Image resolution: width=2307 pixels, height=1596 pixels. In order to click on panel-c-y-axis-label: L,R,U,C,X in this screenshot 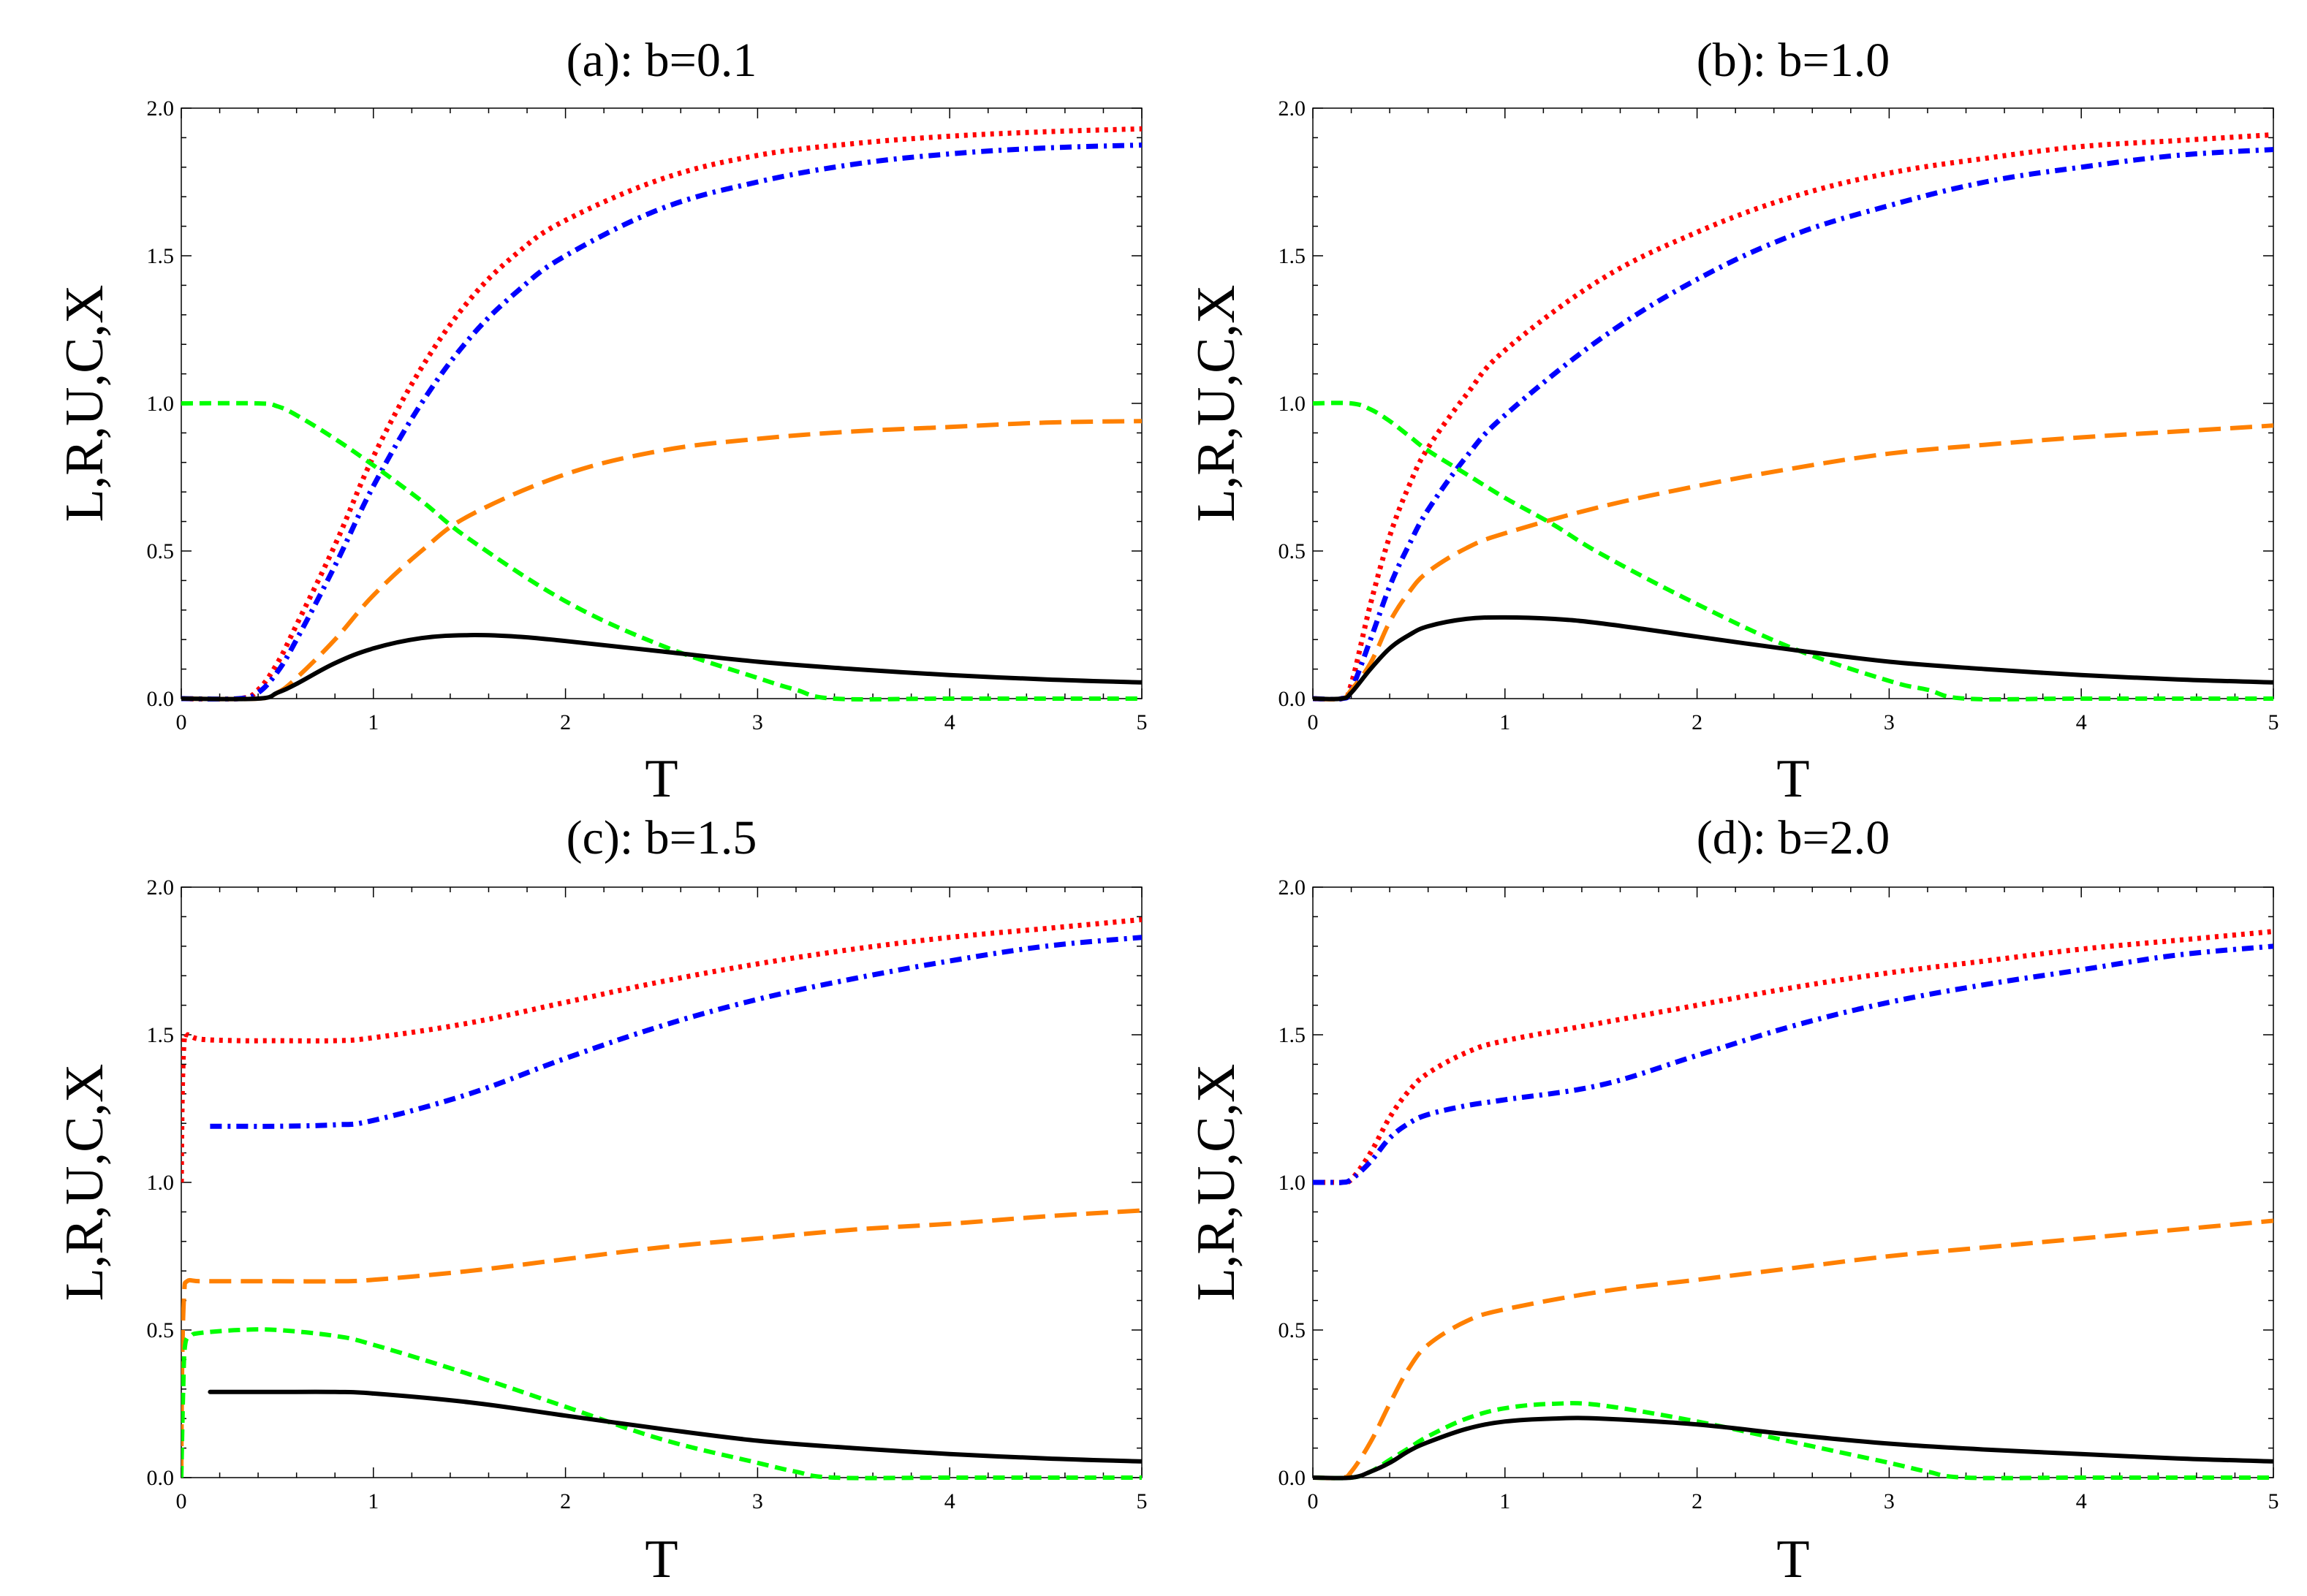, I will do `click(85, 1183)`.